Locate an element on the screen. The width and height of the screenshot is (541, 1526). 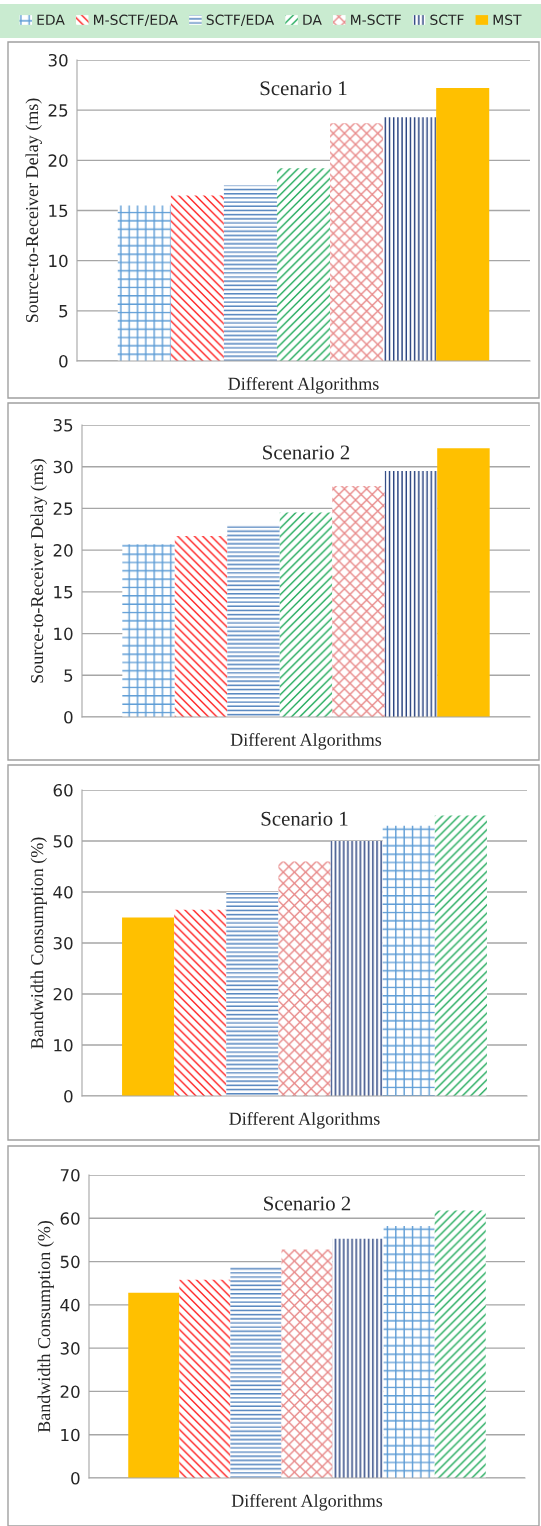
legend-label: EDA is located at coordinates (51, 19).